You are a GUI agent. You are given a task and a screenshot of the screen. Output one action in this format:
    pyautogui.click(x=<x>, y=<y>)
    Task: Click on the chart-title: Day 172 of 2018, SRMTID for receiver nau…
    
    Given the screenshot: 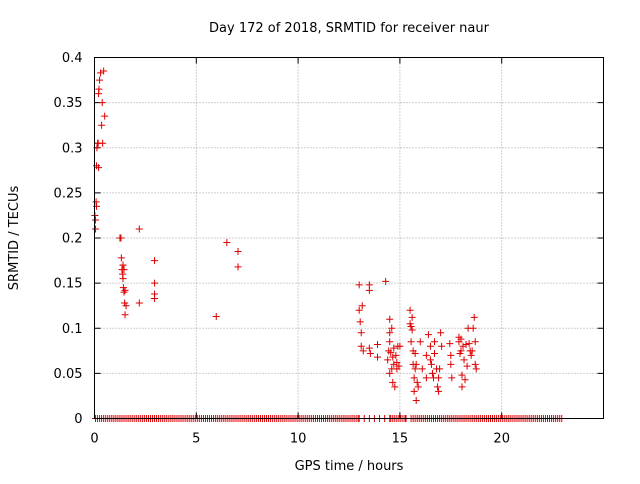 What is the action you would take?
    pyautogui.click(x=349, y=28)
    